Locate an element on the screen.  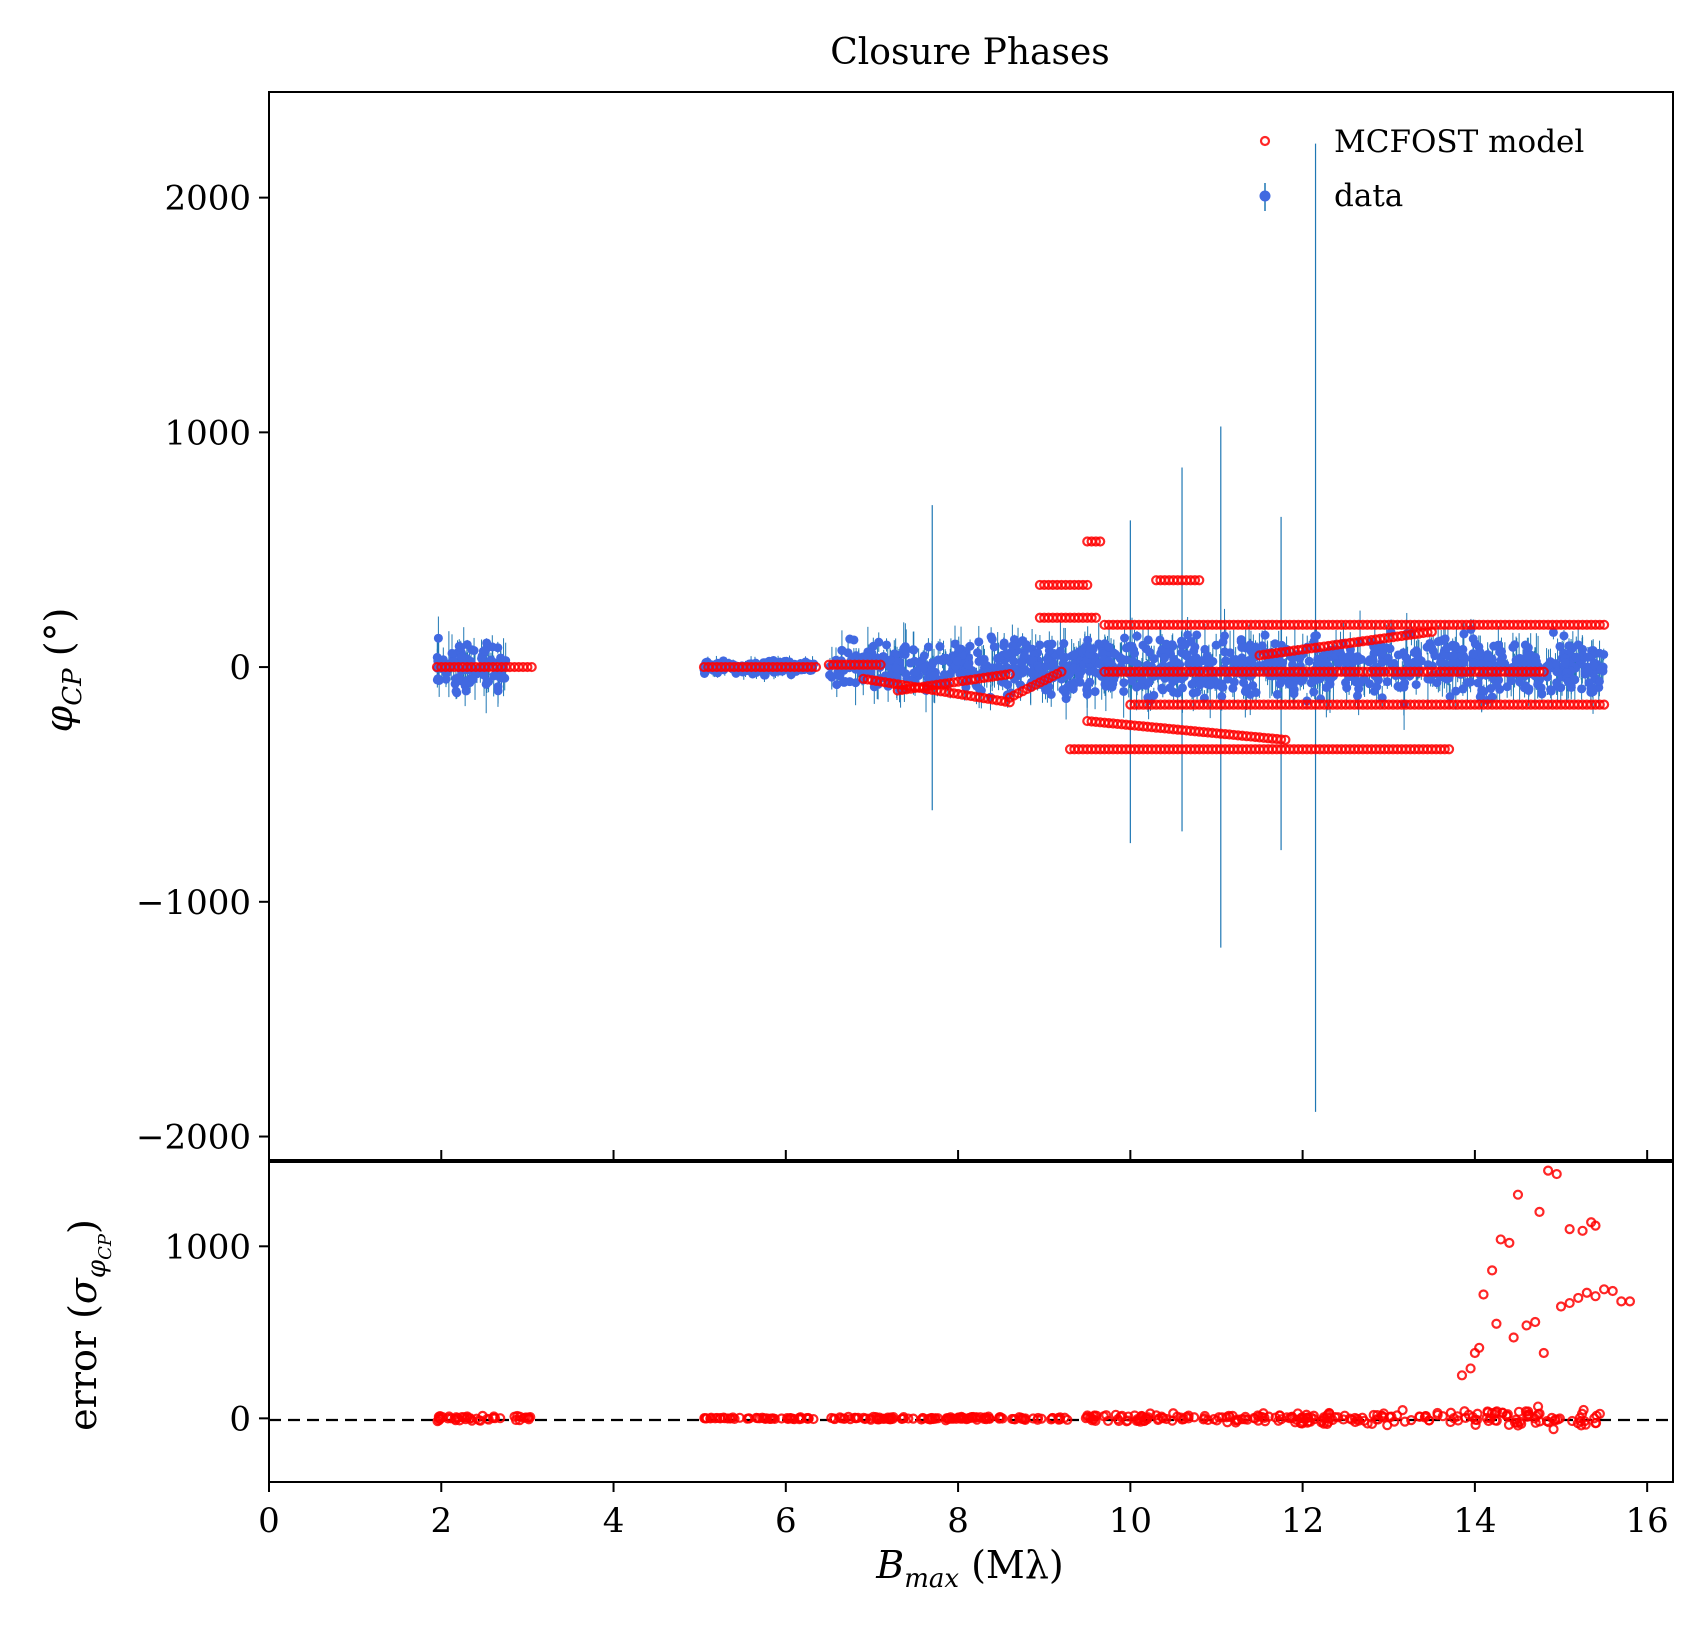
top-y-tick-label: 2000 is located at coordinates (207, 199).